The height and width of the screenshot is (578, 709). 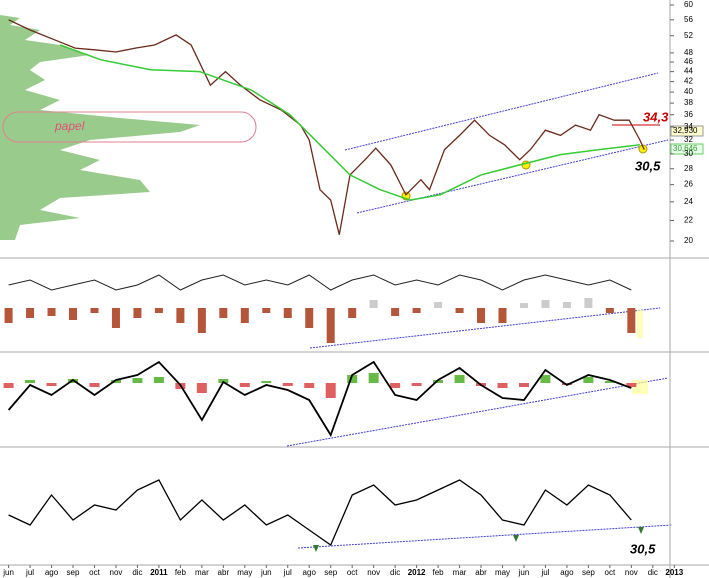 I want to click on y-tick-label: 22, so click(x=688, y=220).